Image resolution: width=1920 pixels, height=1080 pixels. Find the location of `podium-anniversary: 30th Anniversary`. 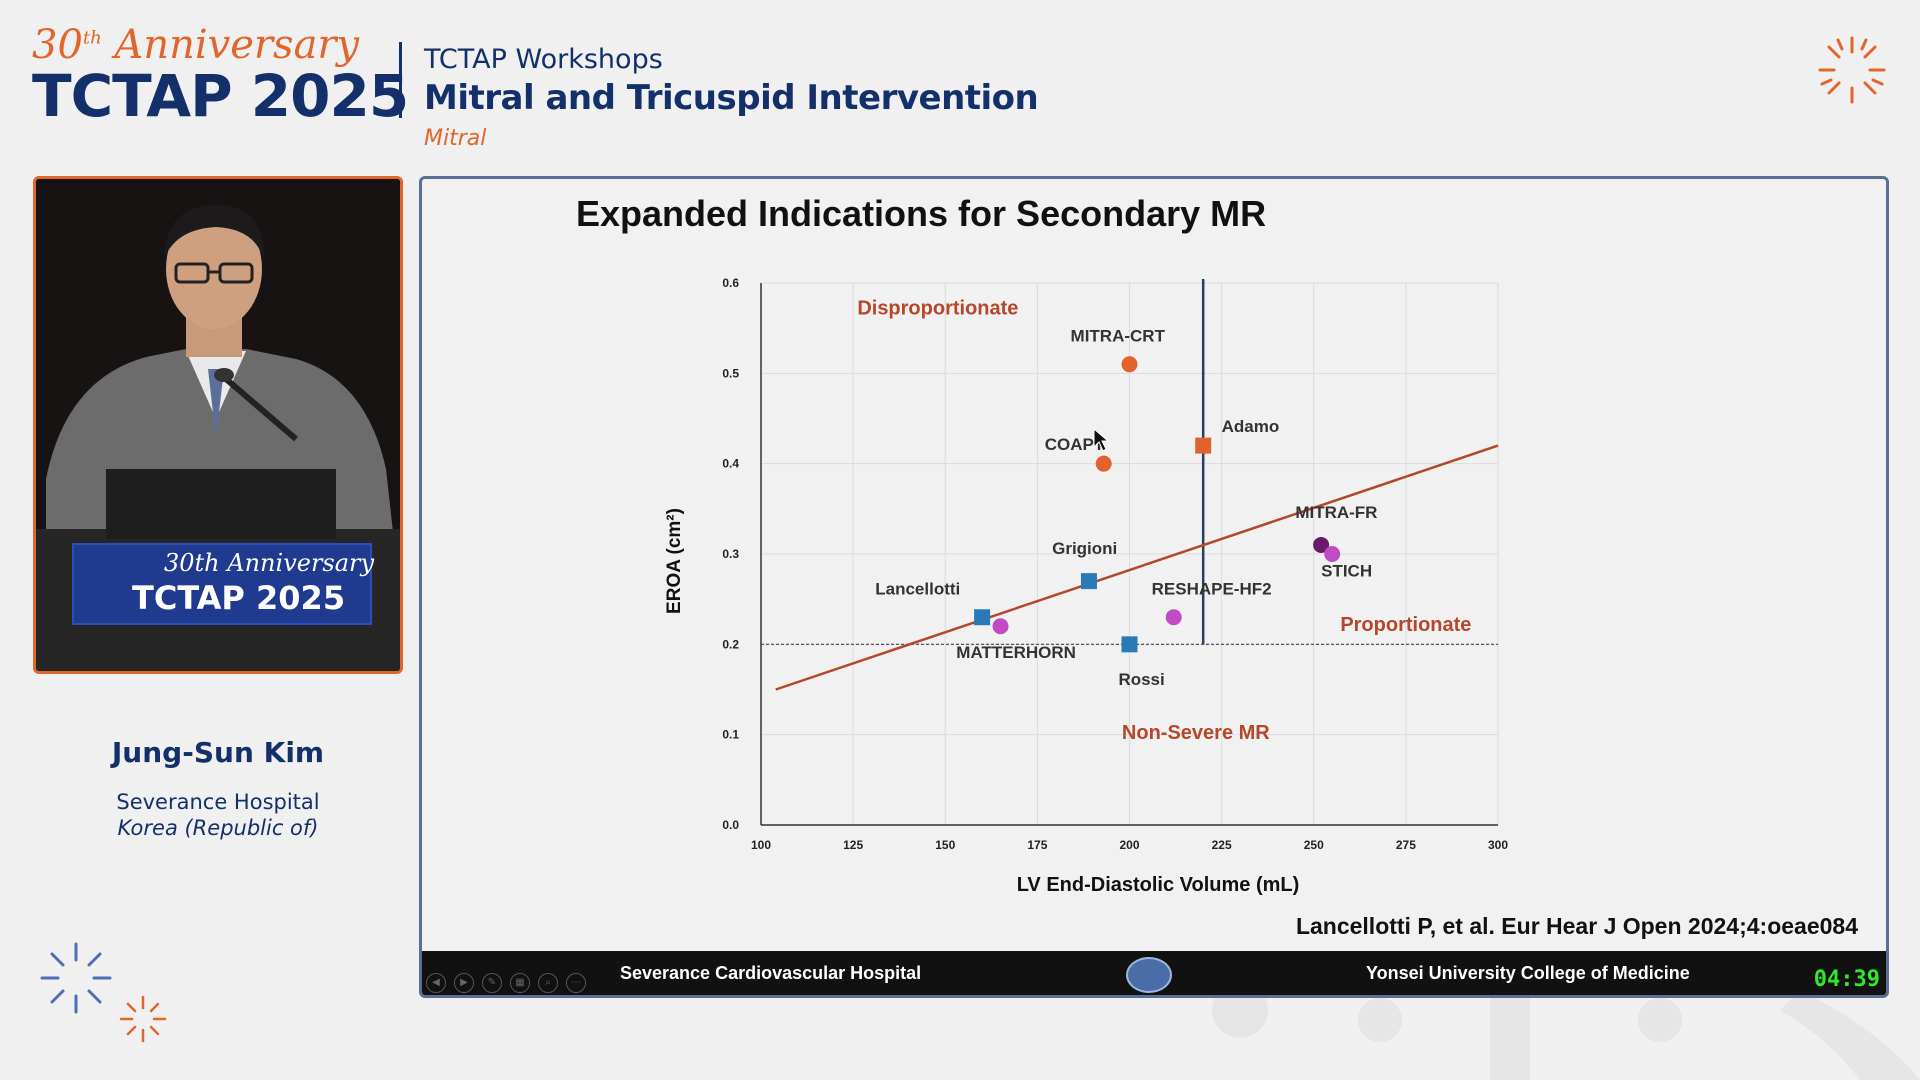

podium-anniversary: 30th Anniversary is located at coordinates (269, 563).